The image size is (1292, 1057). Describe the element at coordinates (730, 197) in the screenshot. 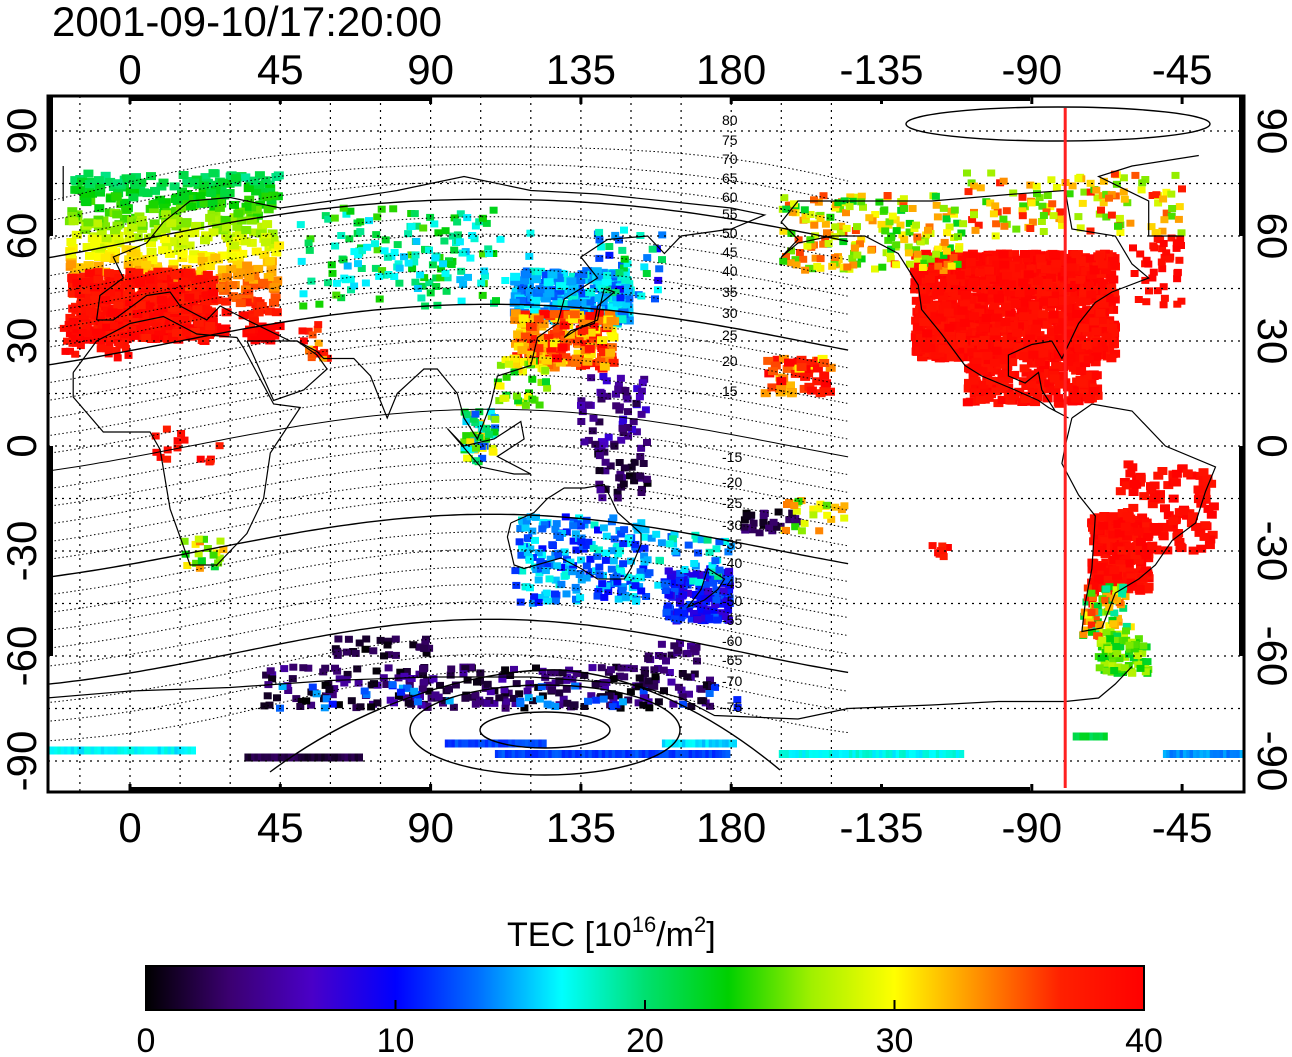

I see `mlat-label: 60` at that location.